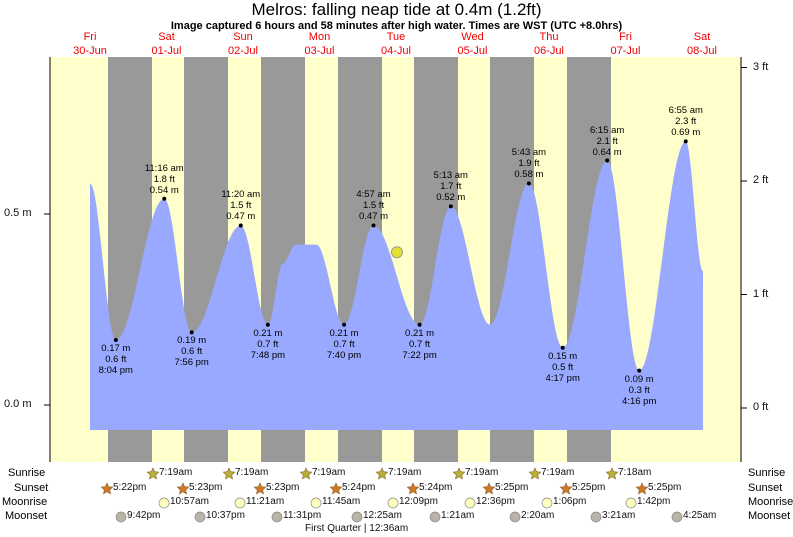 The height and width of the screenshot is (537, 793). What do you see at coordinates (268, 355) in the screenshot?
I see `tide-low-label: 7:48 pm` at bounding box center [268, 355].